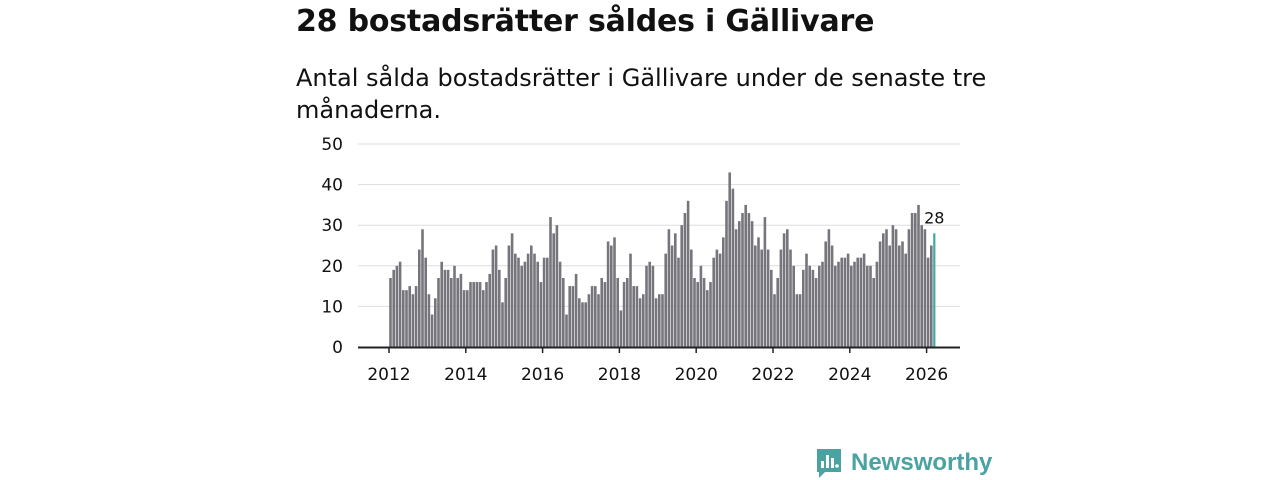  I want to click on x-axis-labels: 2012 2014 2016 2018 2020 2022 2024 2026, so click(657, 375).